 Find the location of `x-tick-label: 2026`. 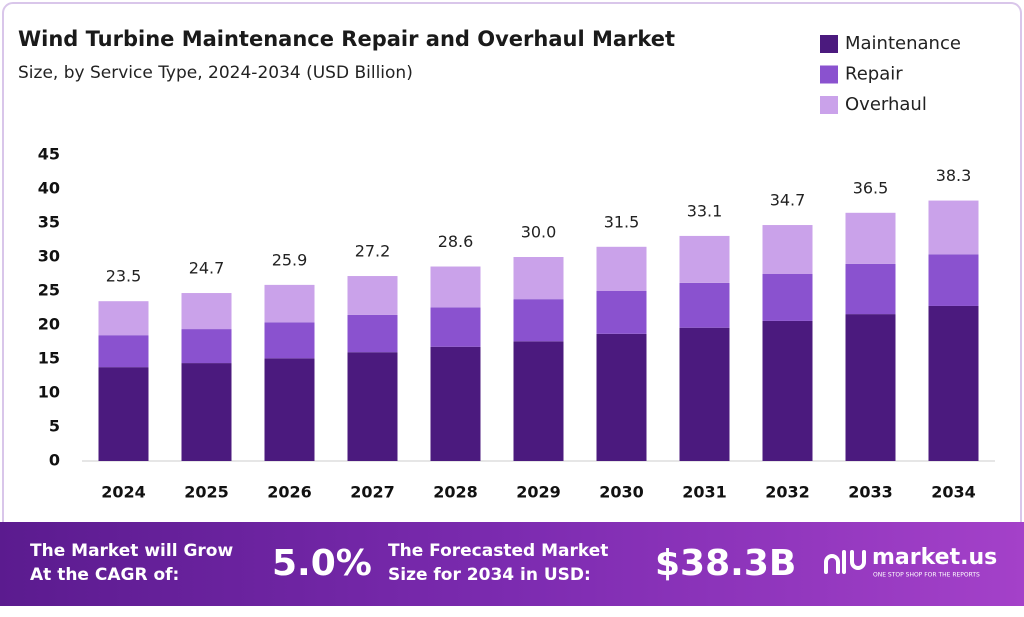

x-tick-label: 2026 is located at coordinates (289, 492).